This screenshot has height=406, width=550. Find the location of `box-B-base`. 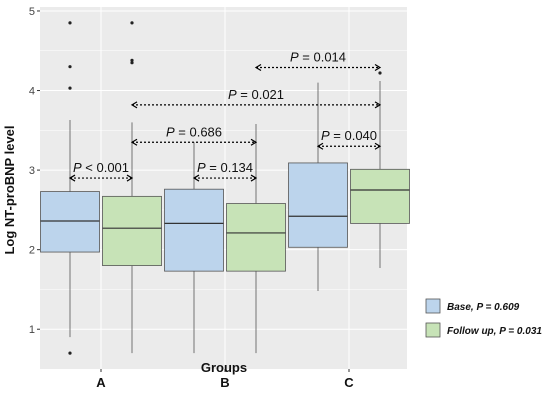

box-B-base is located at coordinates (194, 248).